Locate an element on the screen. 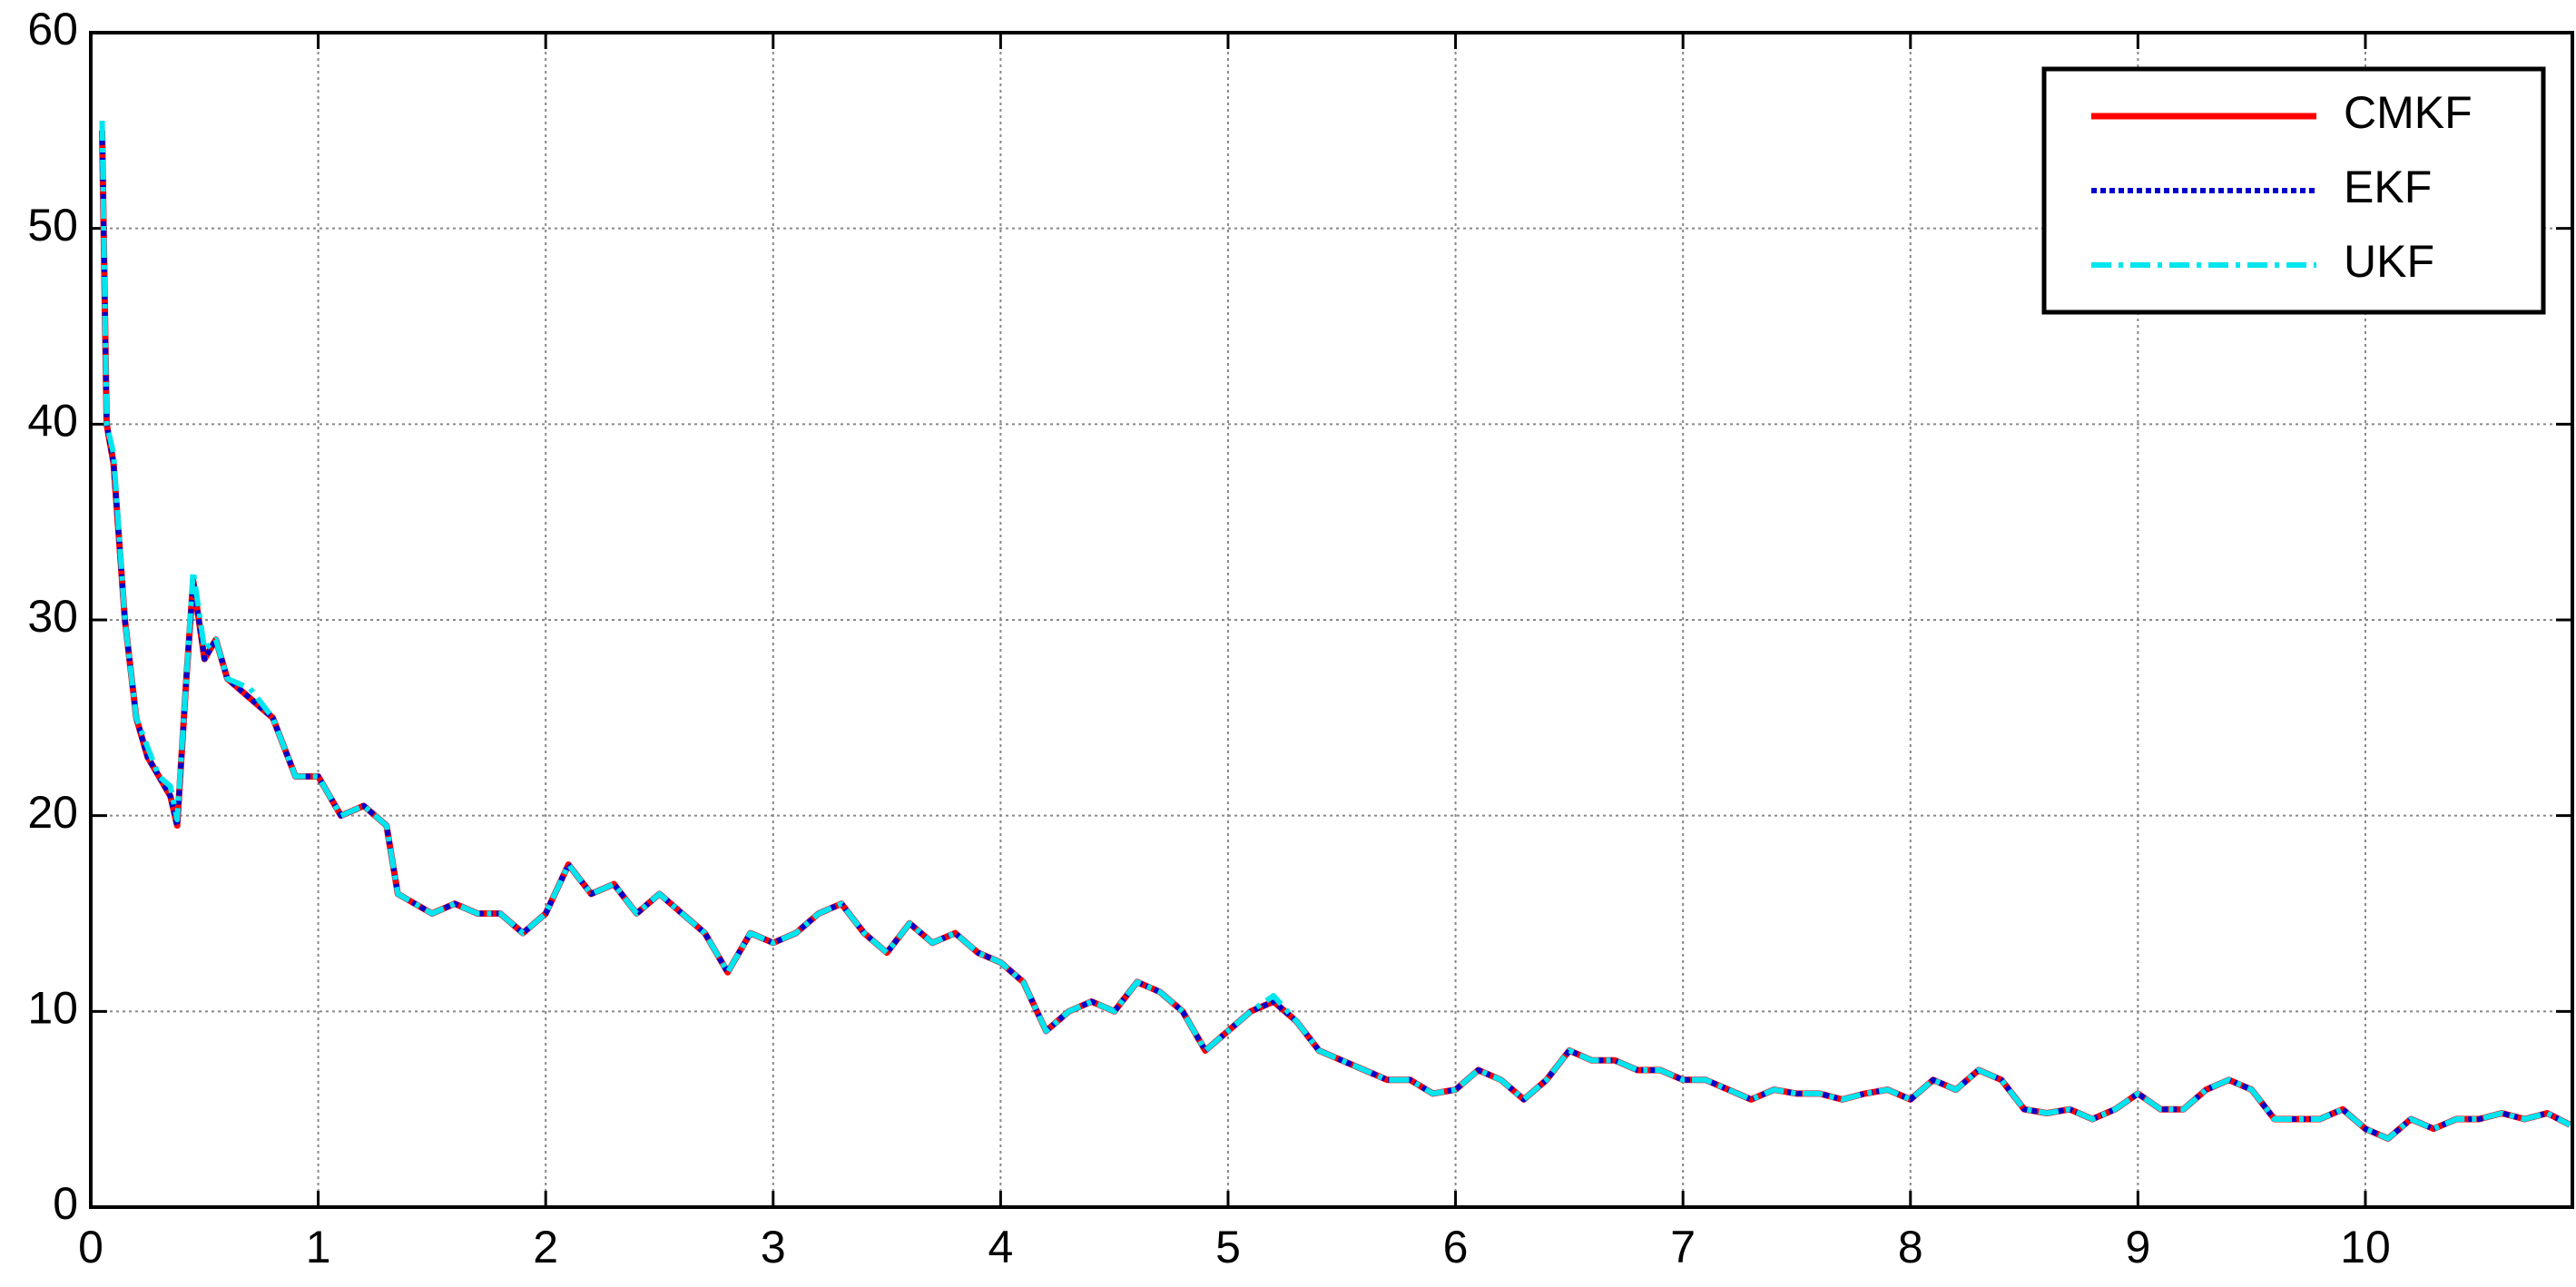 This screenshot has width=2576, height=1287. y-tick-label: 20 is located at coordinates (52, 812).